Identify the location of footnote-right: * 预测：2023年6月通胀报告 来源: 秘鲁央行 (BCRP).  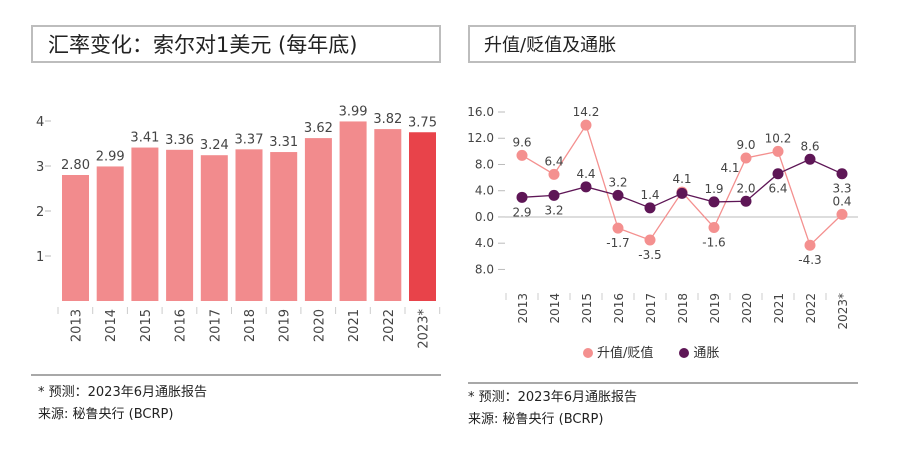
(552, 409).